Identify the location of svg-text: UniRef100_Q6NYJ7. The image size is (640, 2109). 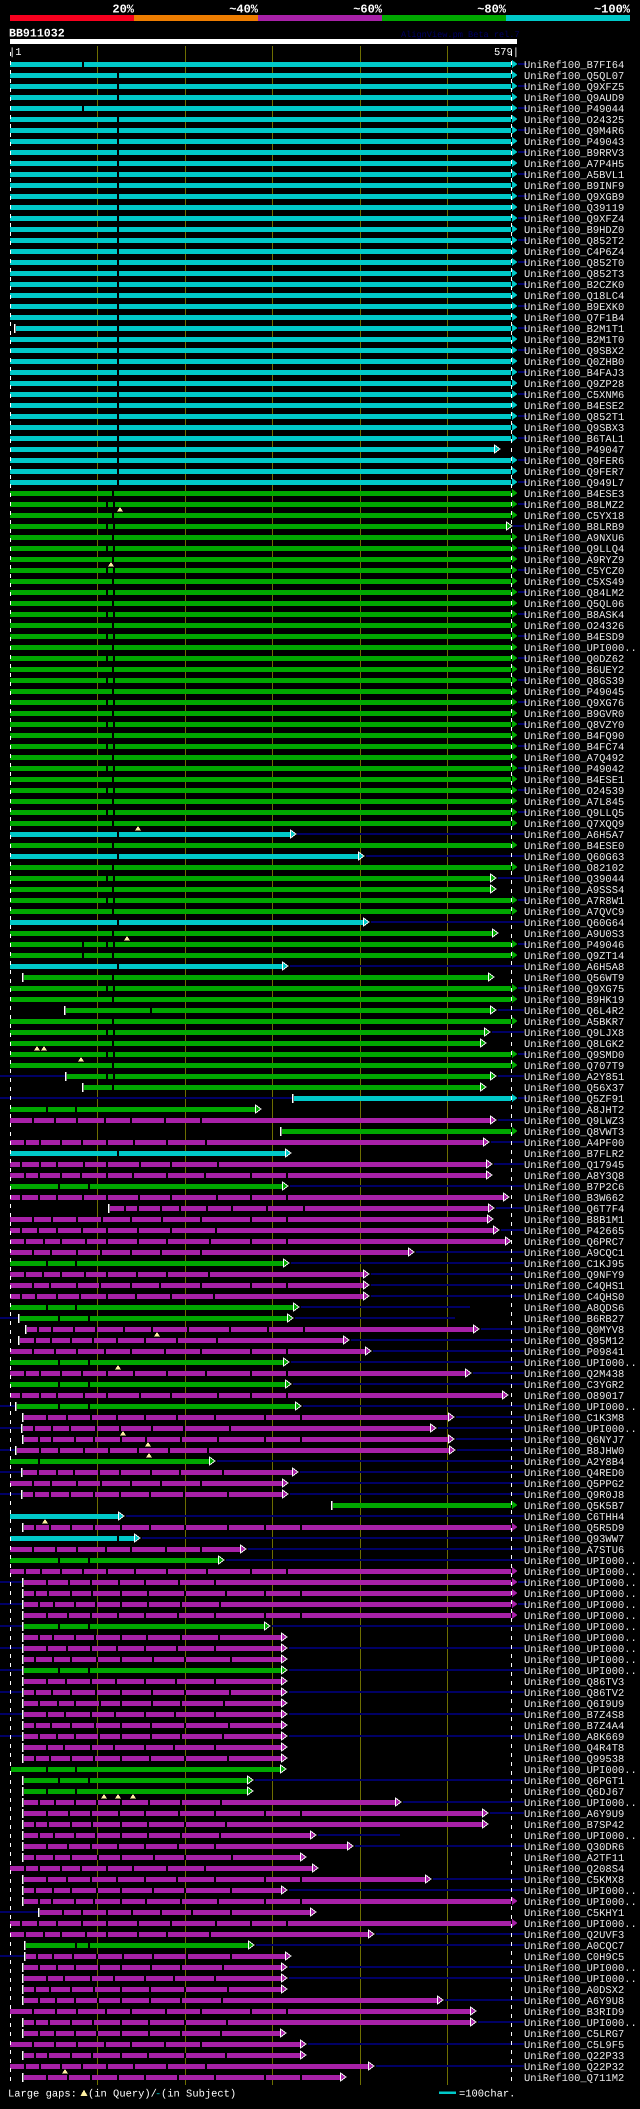
(574, 1441).